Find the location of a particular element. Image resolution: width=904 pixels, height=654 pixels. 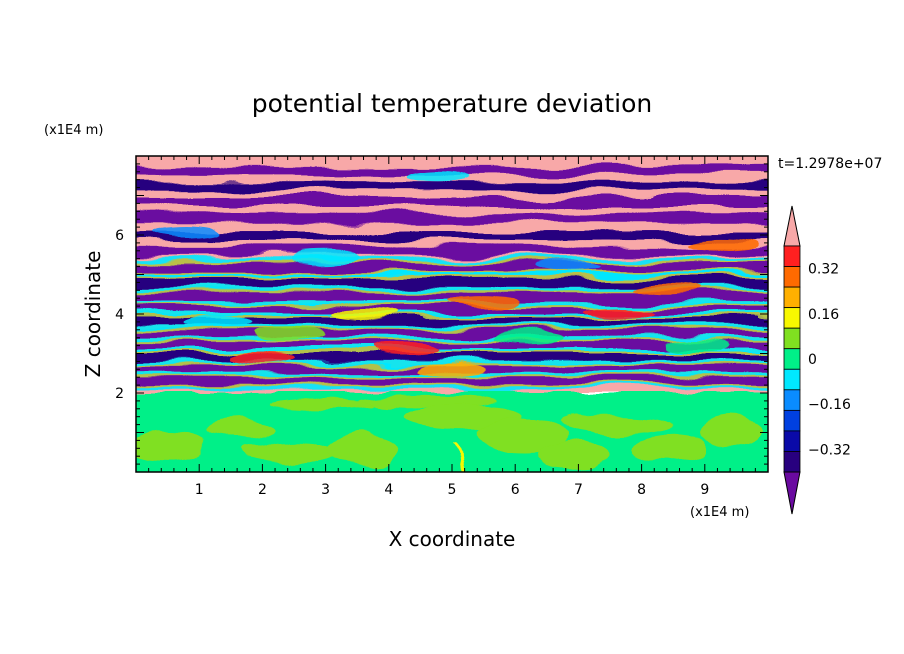

x-tick-label: 9 is located at coordinates (704, 490).